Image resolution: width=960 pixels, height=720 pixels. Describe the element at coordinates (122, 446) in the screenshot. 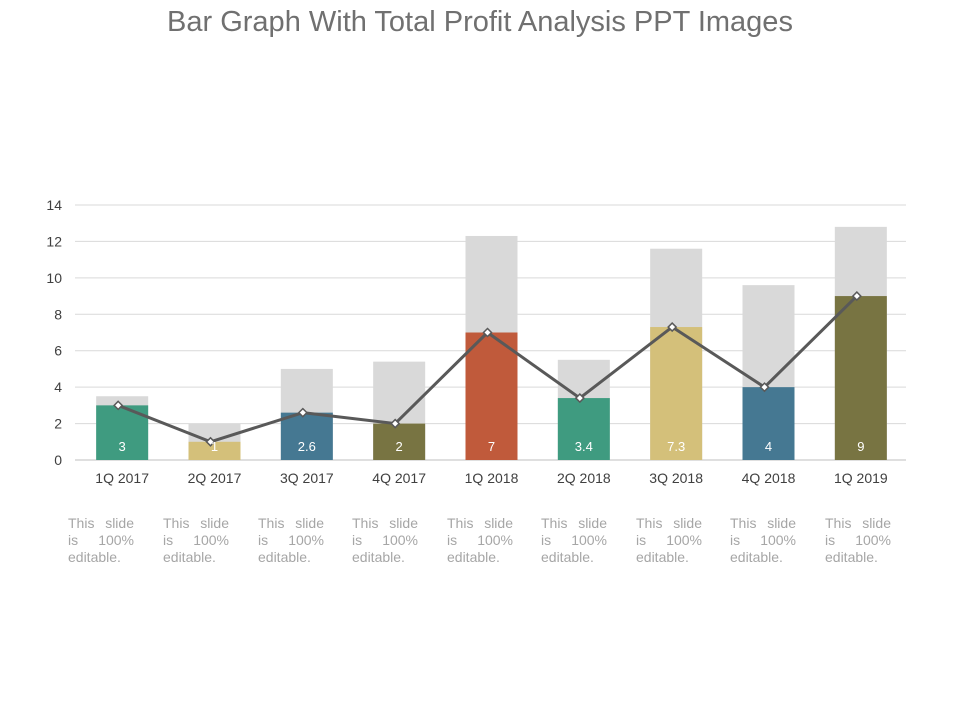

I see `bar-value-label: 3` at that location.